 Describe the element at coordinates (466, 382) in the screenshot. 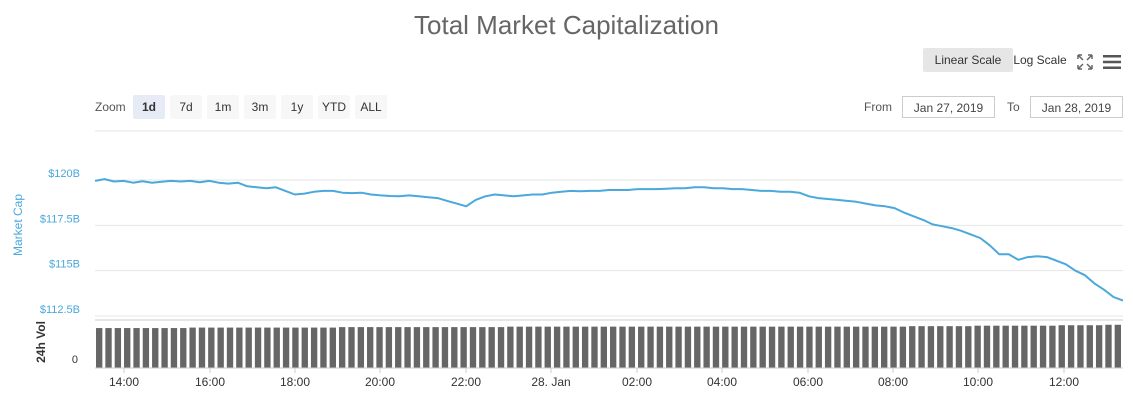

I see `x-tick-label: 22:00` at that location.